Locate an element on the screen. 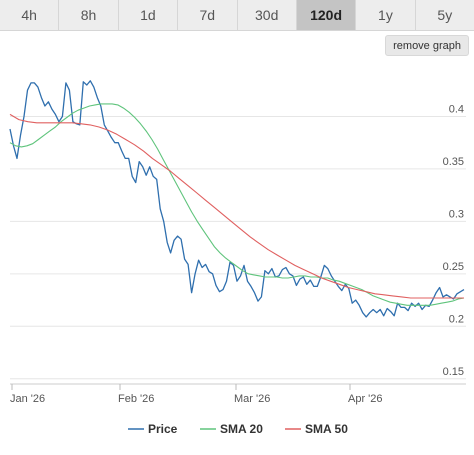  y-tick-label: 0.15 is located at coordinates (453, 372).